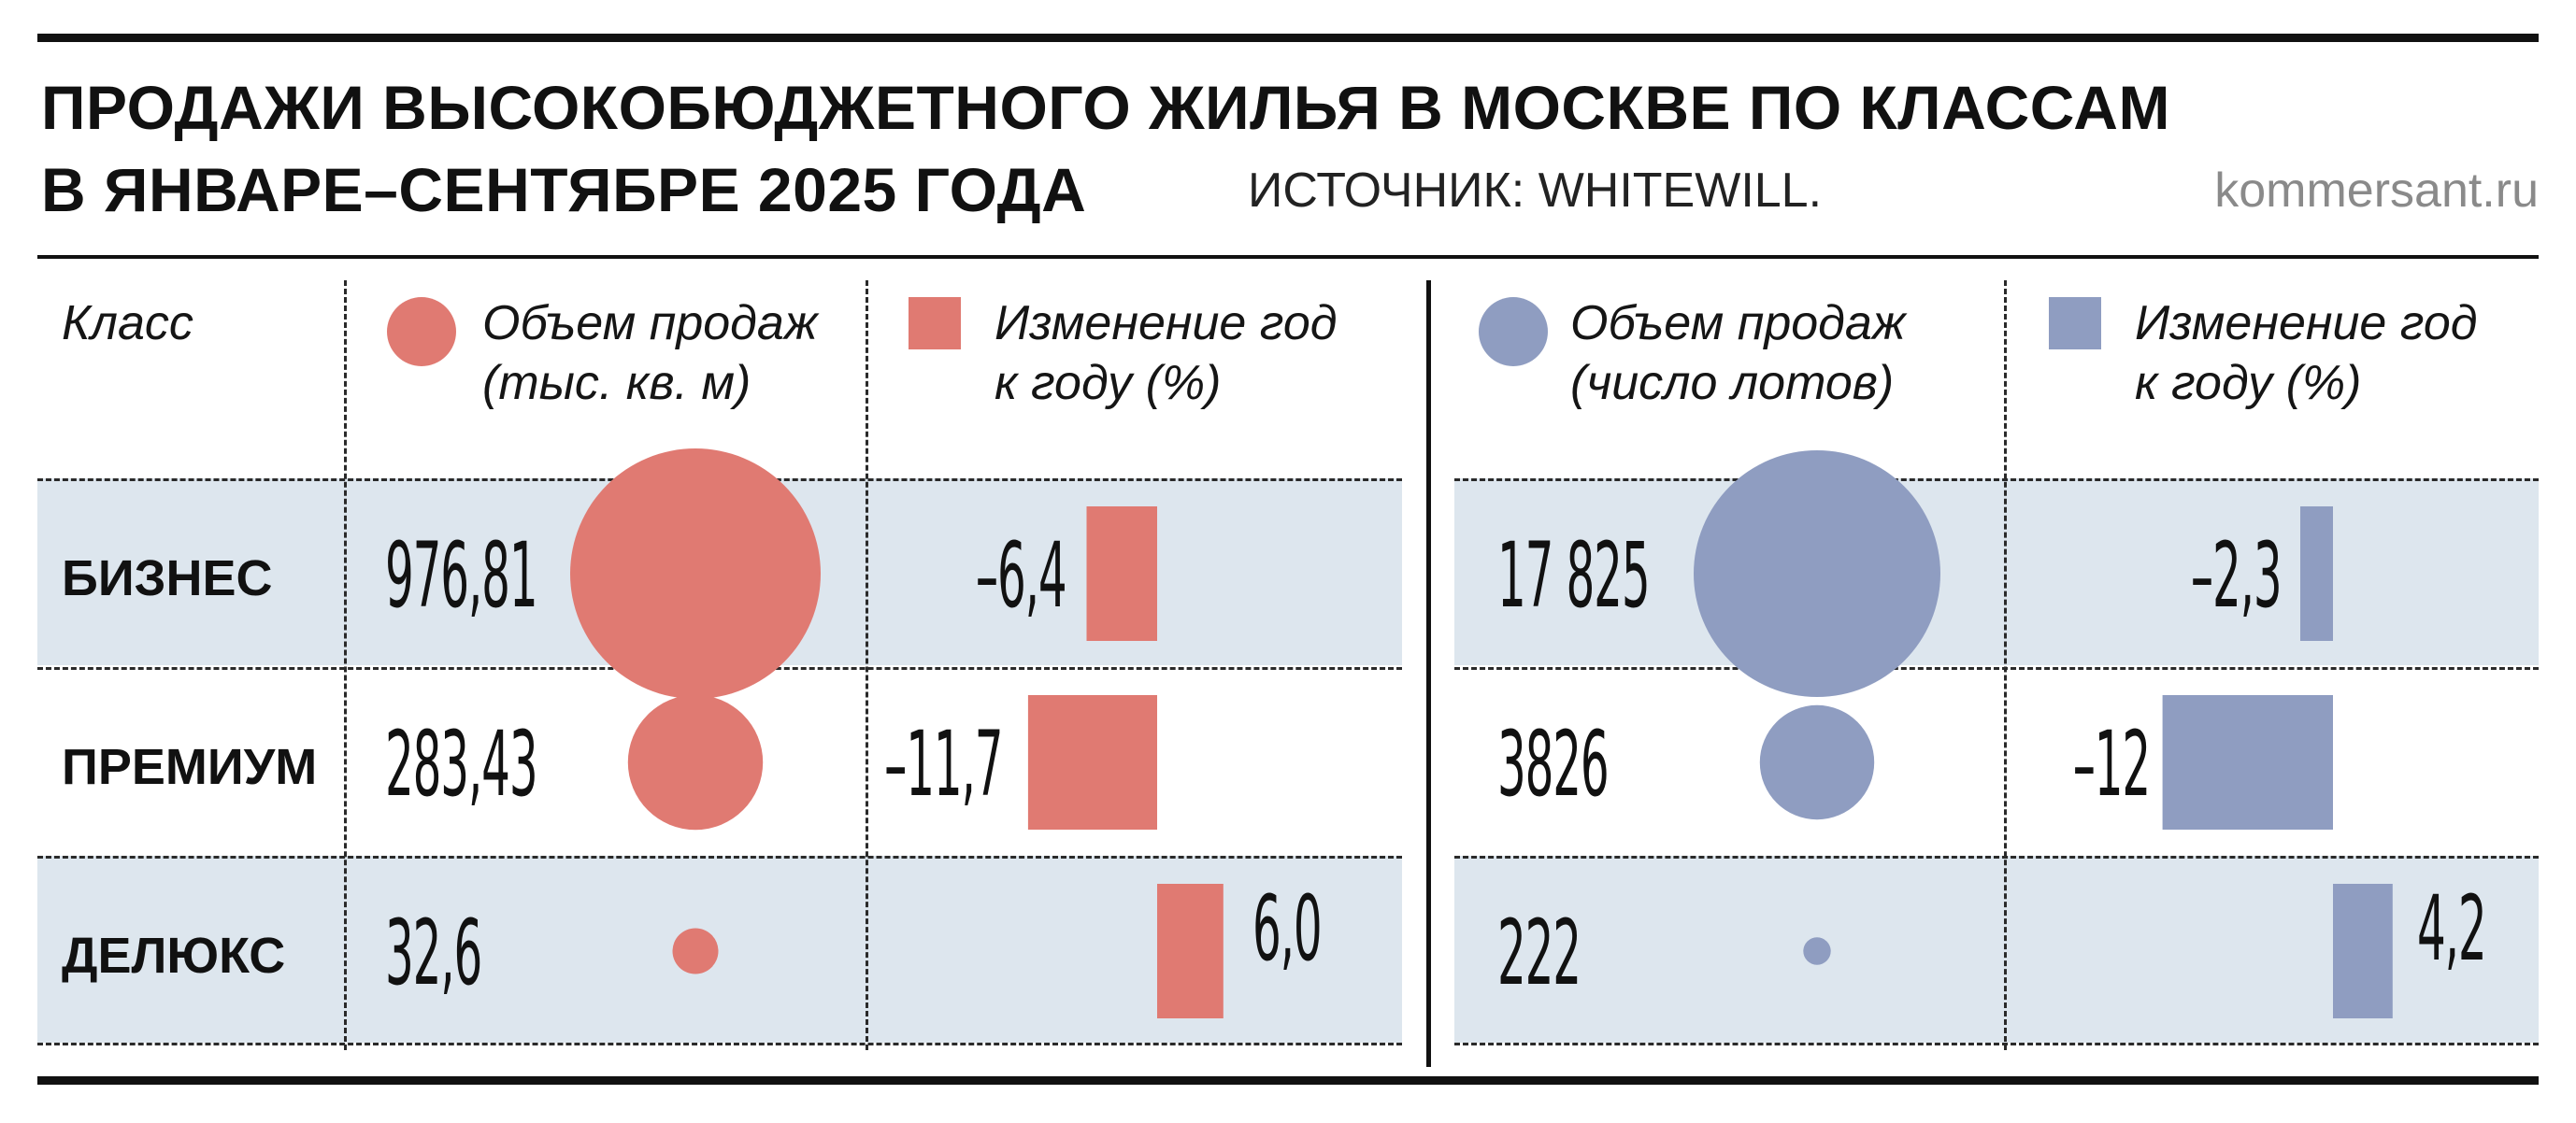  Describe the element at coordinates (1166, 323) in the screenshot. I see `header-area-change-1: Изменение год` at that location.